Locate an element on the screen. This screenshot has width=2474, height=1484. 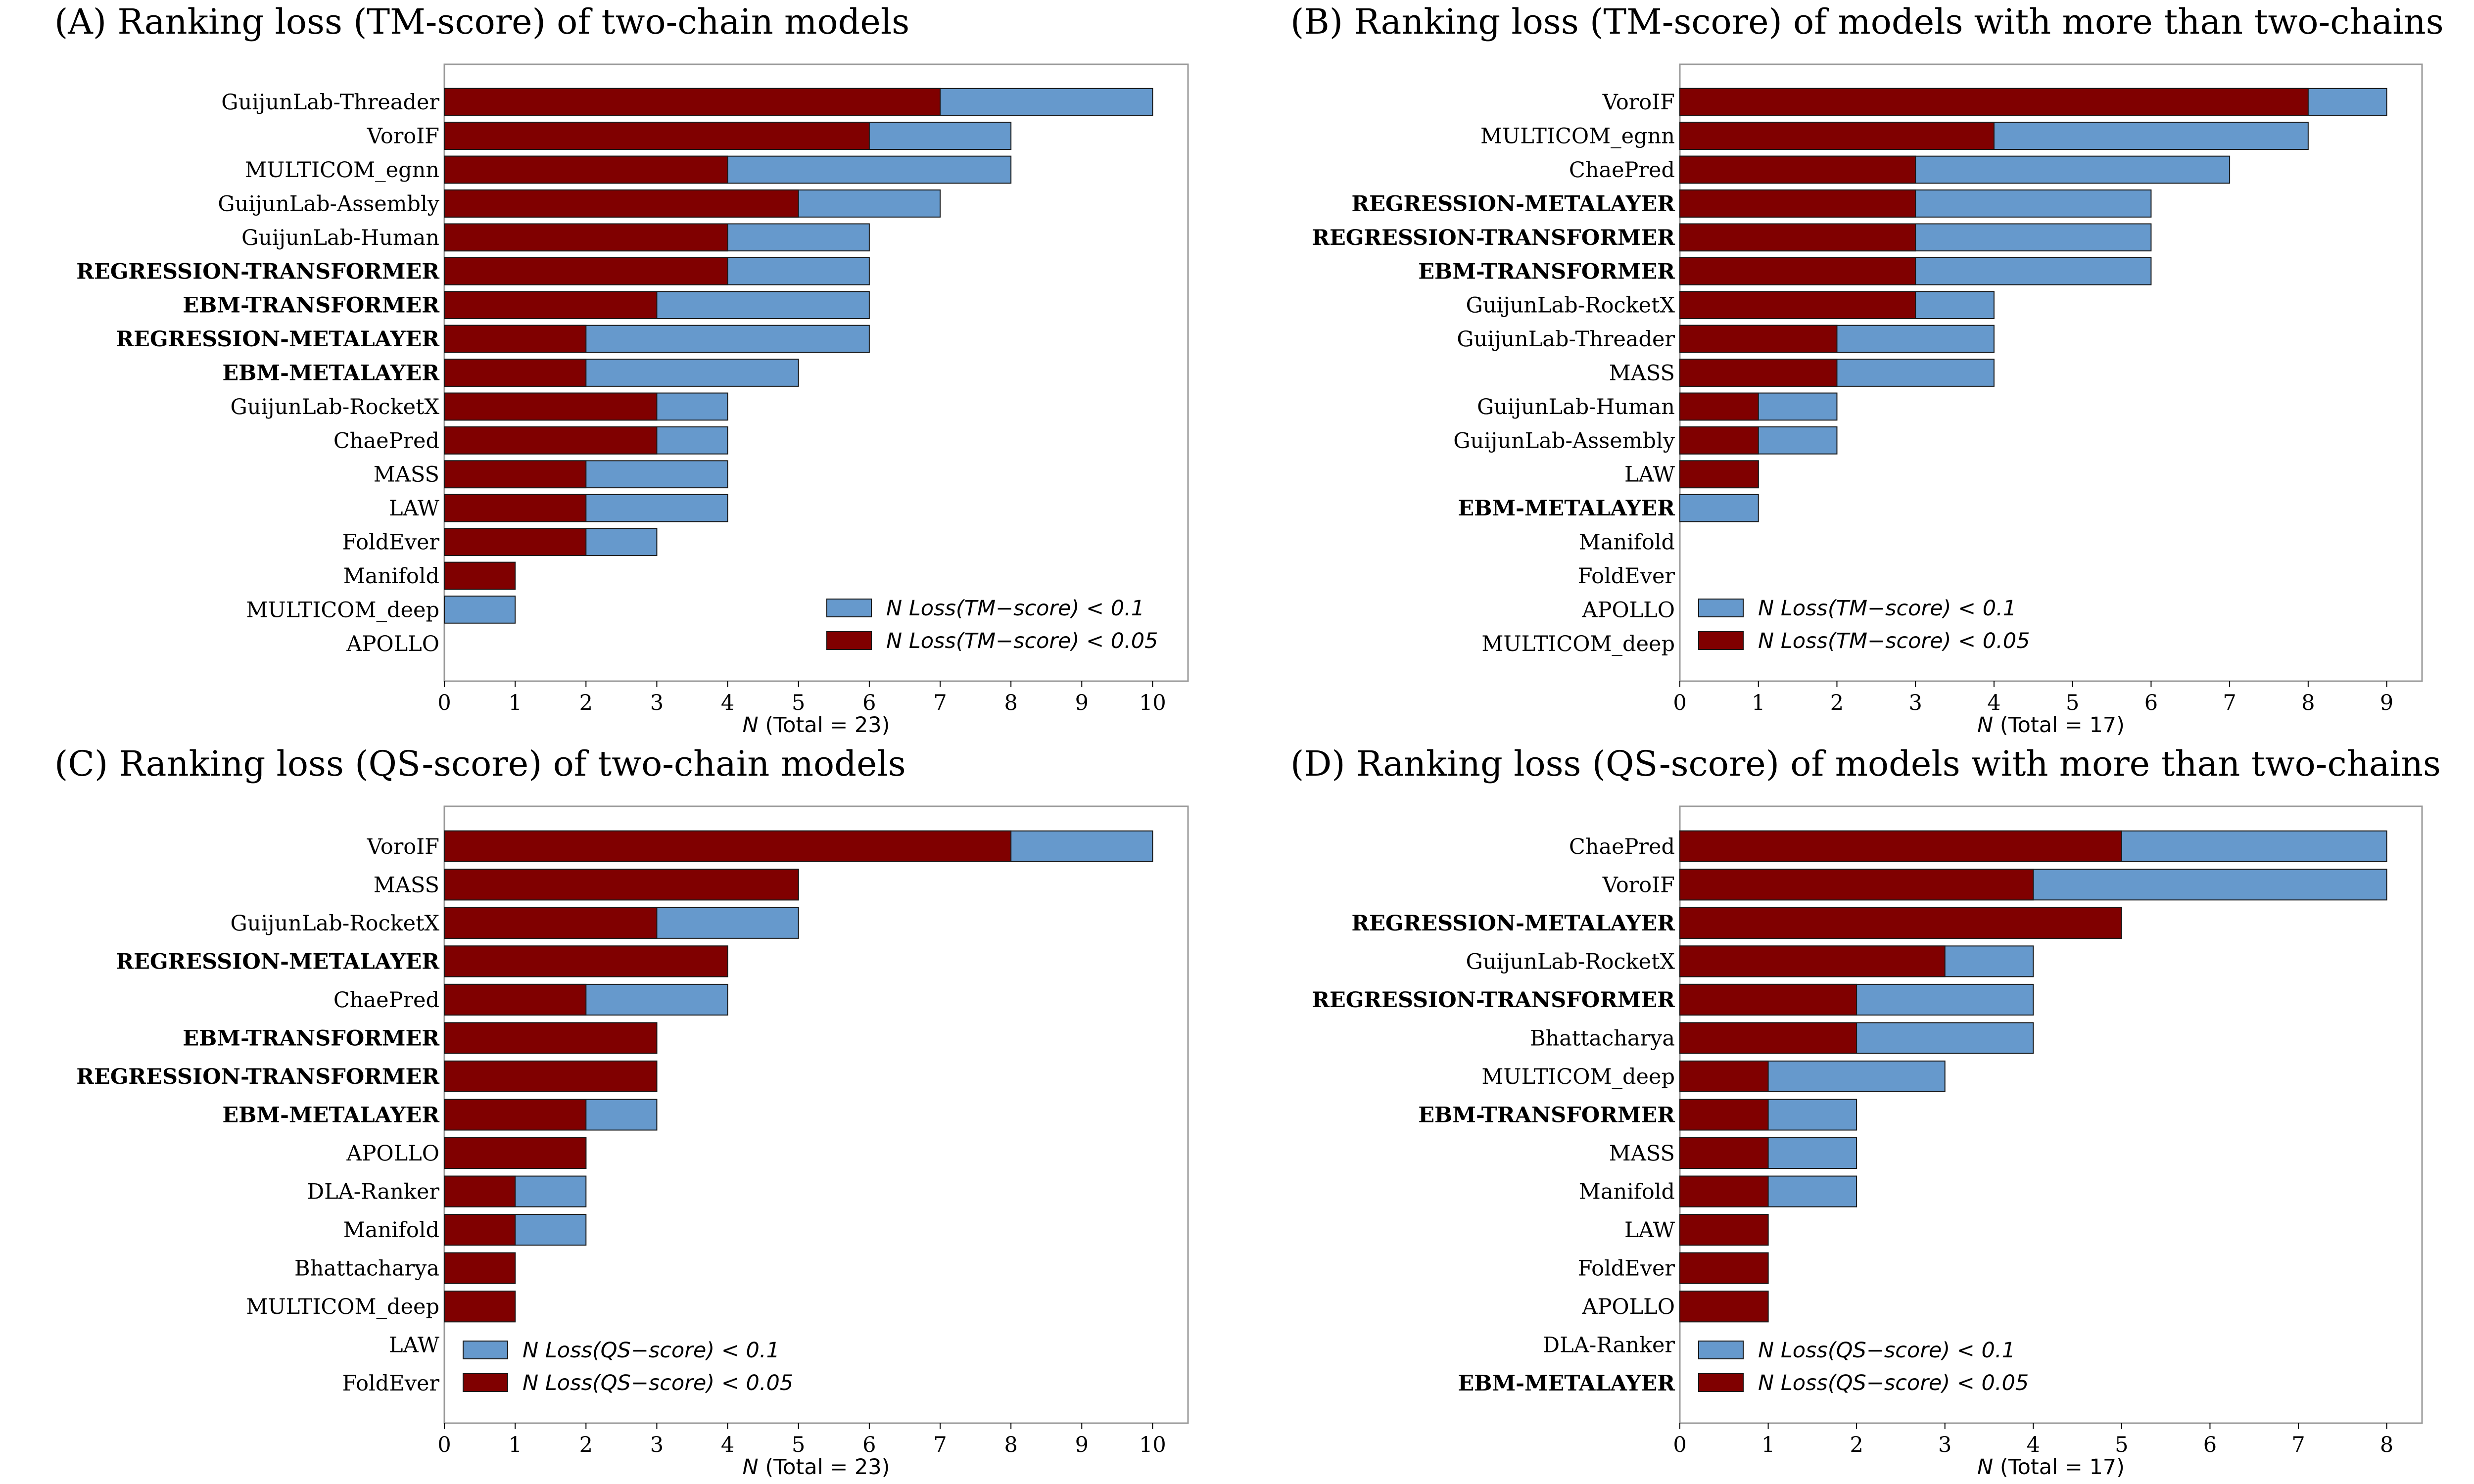
category-label: GuijunLab-Threader is located at coordinates (1566, 339).